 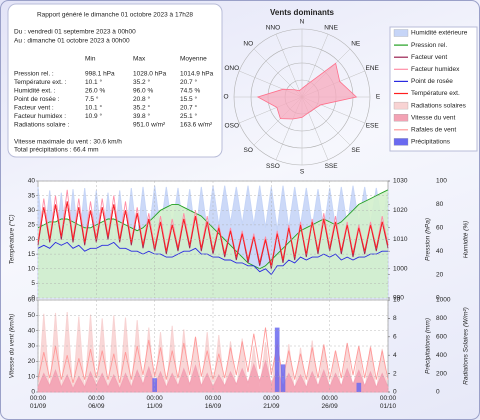 I want to click on report-from: Du : vendredi 01 septembre 2023 à 00h00, so click(x=75, y=32).